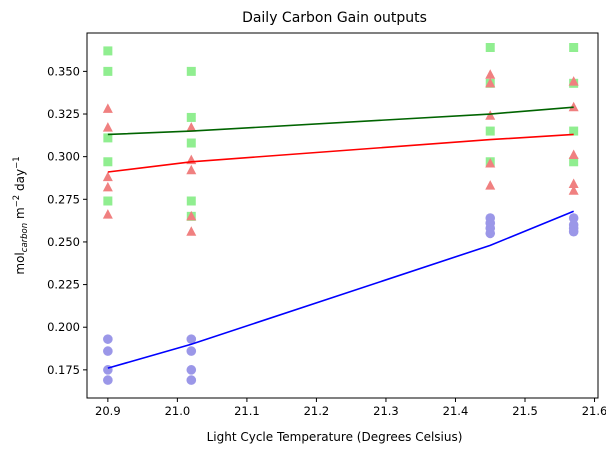  I want to click on y-tick-label: 0.350, so click(63, 71).